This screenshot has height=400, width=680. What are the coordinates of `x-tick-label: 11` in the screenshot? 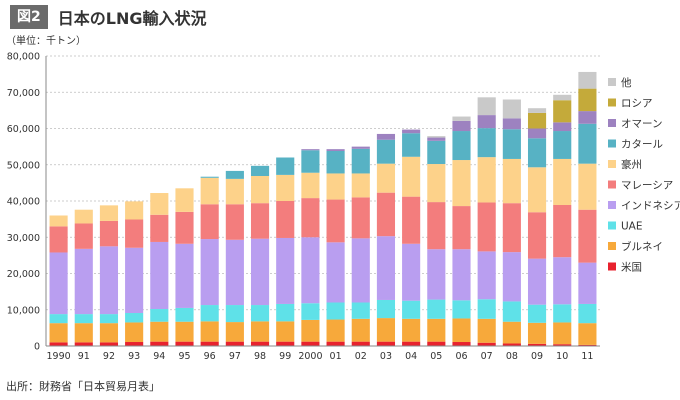 It's located at (587, 356).